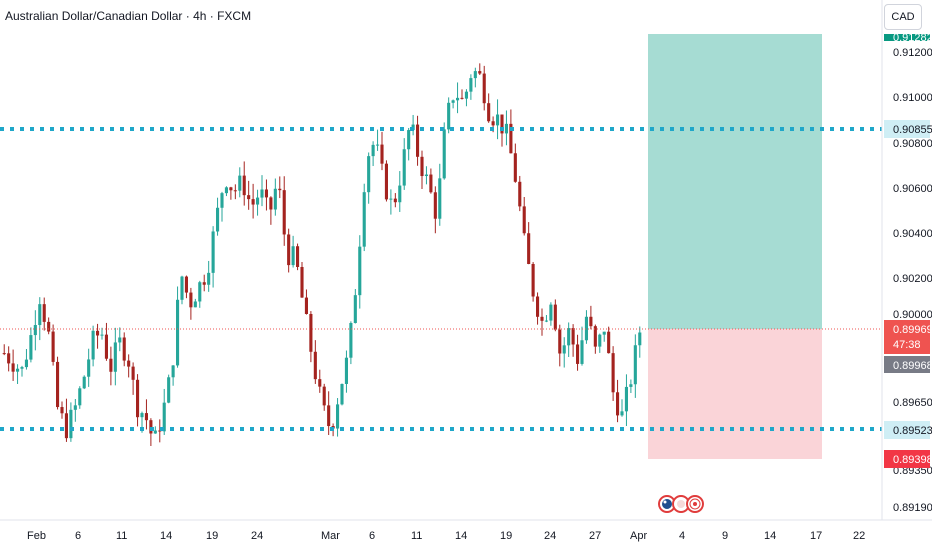  I want to click on candle-countdown: 47:38, so click(907, 345).